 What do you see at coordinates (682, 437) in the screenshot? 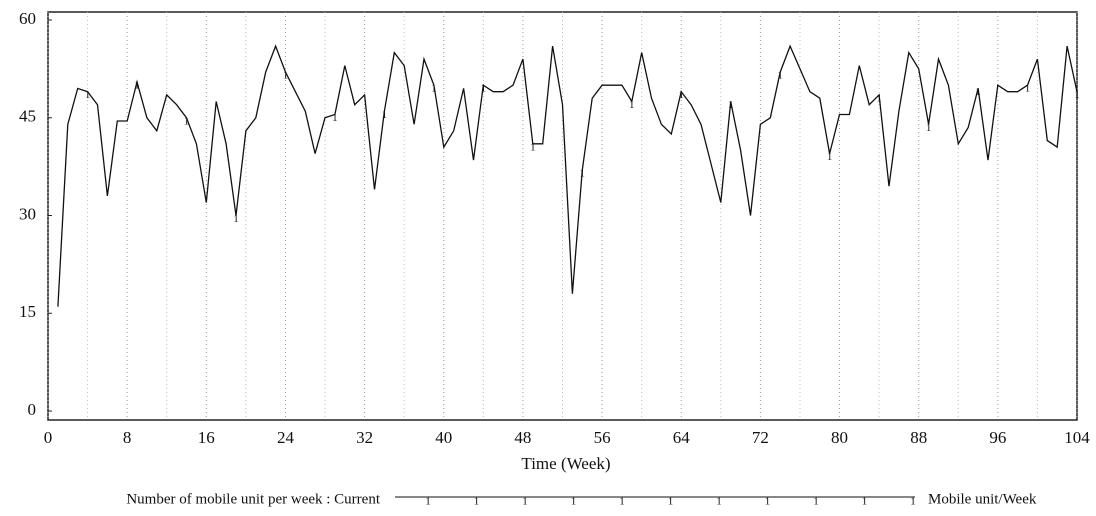
I see `x-tick-label: 64` at bounding box center [682, 437].